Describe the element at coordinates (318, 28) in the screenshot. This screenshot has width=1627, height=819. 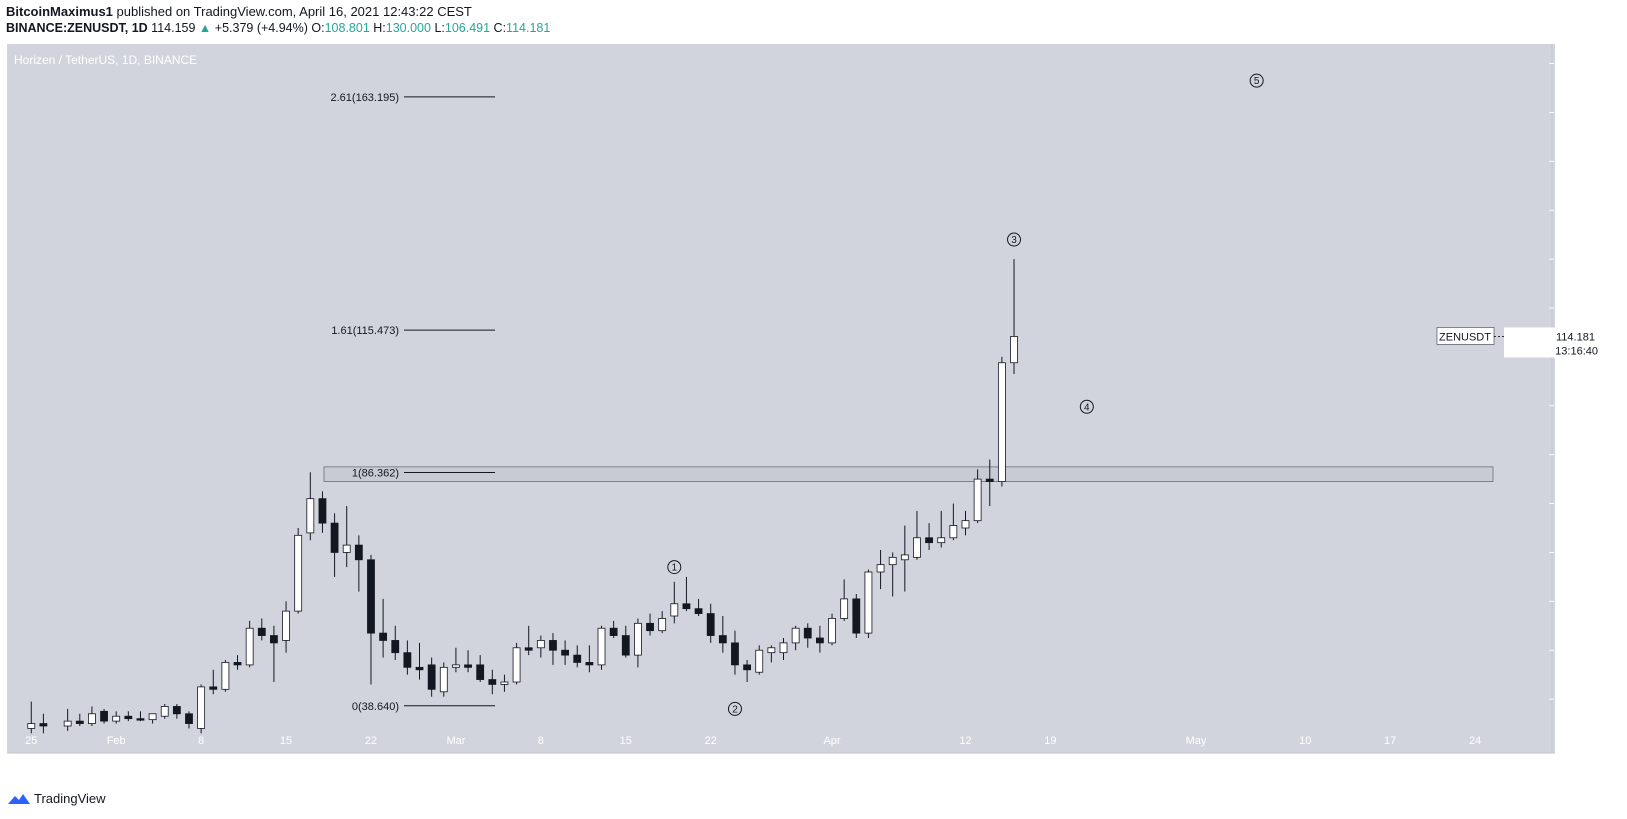
I see `open-label: O:` at that location.